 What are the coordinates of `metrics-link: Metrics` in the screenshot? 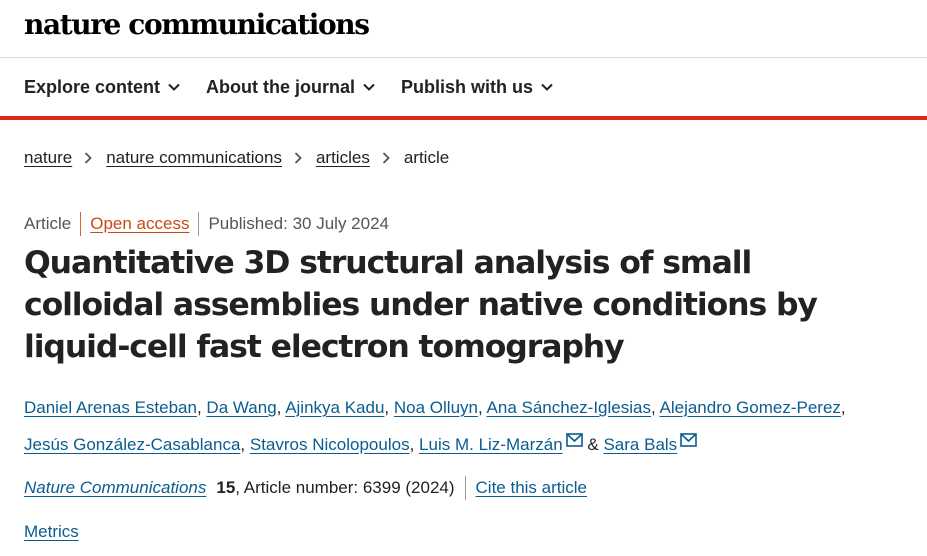 It's located at (51, 531).